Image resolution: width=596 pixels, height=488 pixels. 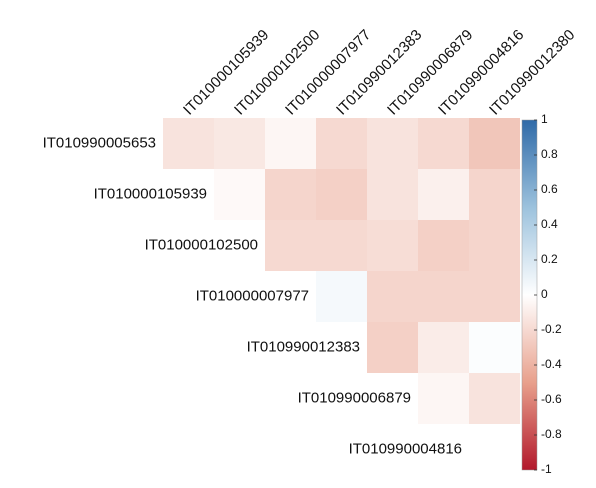 I want to click on colorbar-tick-label: 0.6, so click(x=549, y=189).